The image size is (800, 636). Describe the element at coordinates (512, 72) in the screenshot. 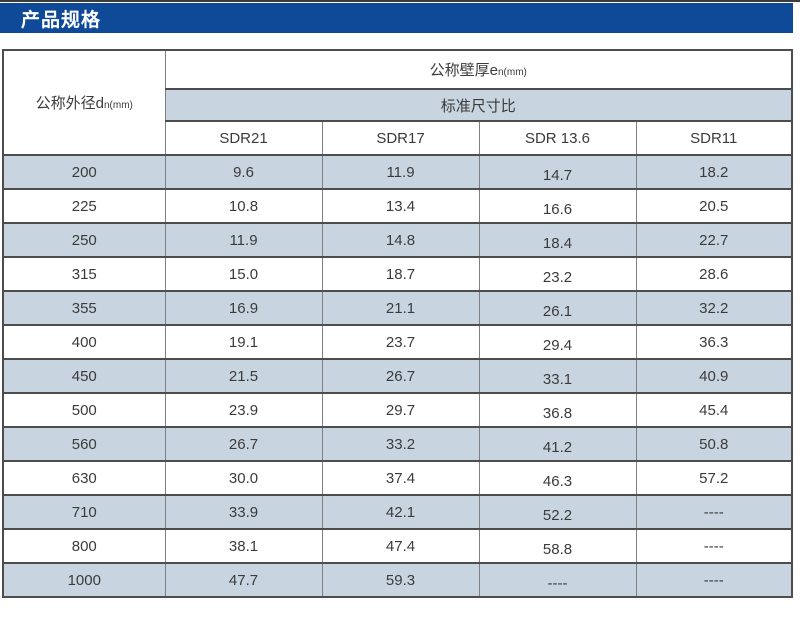

I see `wall-thickness-subscript: n(mm)` at that location.